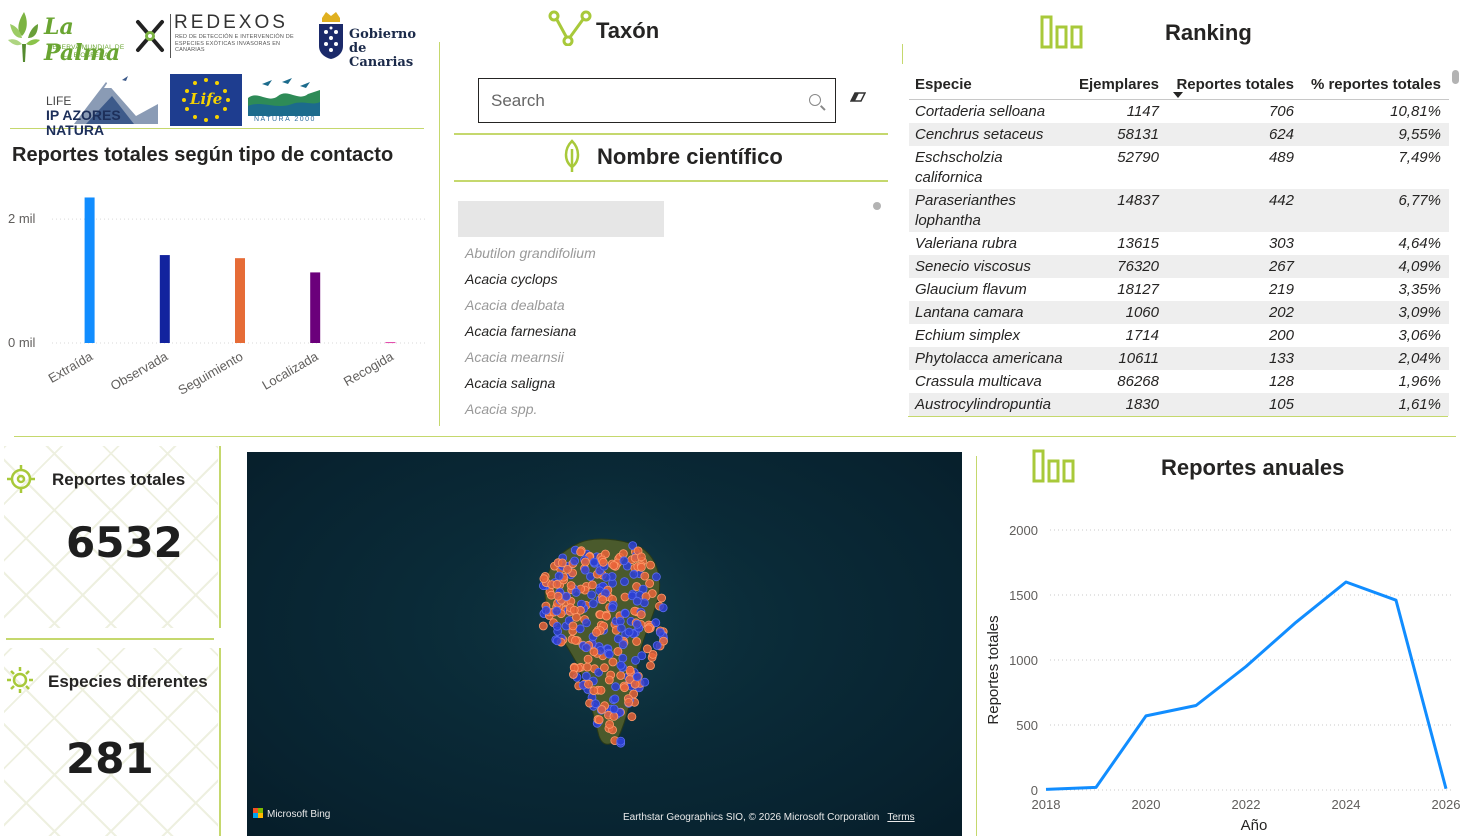 The height and width of the screenshot is (836, 1475). Describe the element at coordinates (521, 331) in the screenshot. I see `list-item: Acacia farnesiana` at that location.